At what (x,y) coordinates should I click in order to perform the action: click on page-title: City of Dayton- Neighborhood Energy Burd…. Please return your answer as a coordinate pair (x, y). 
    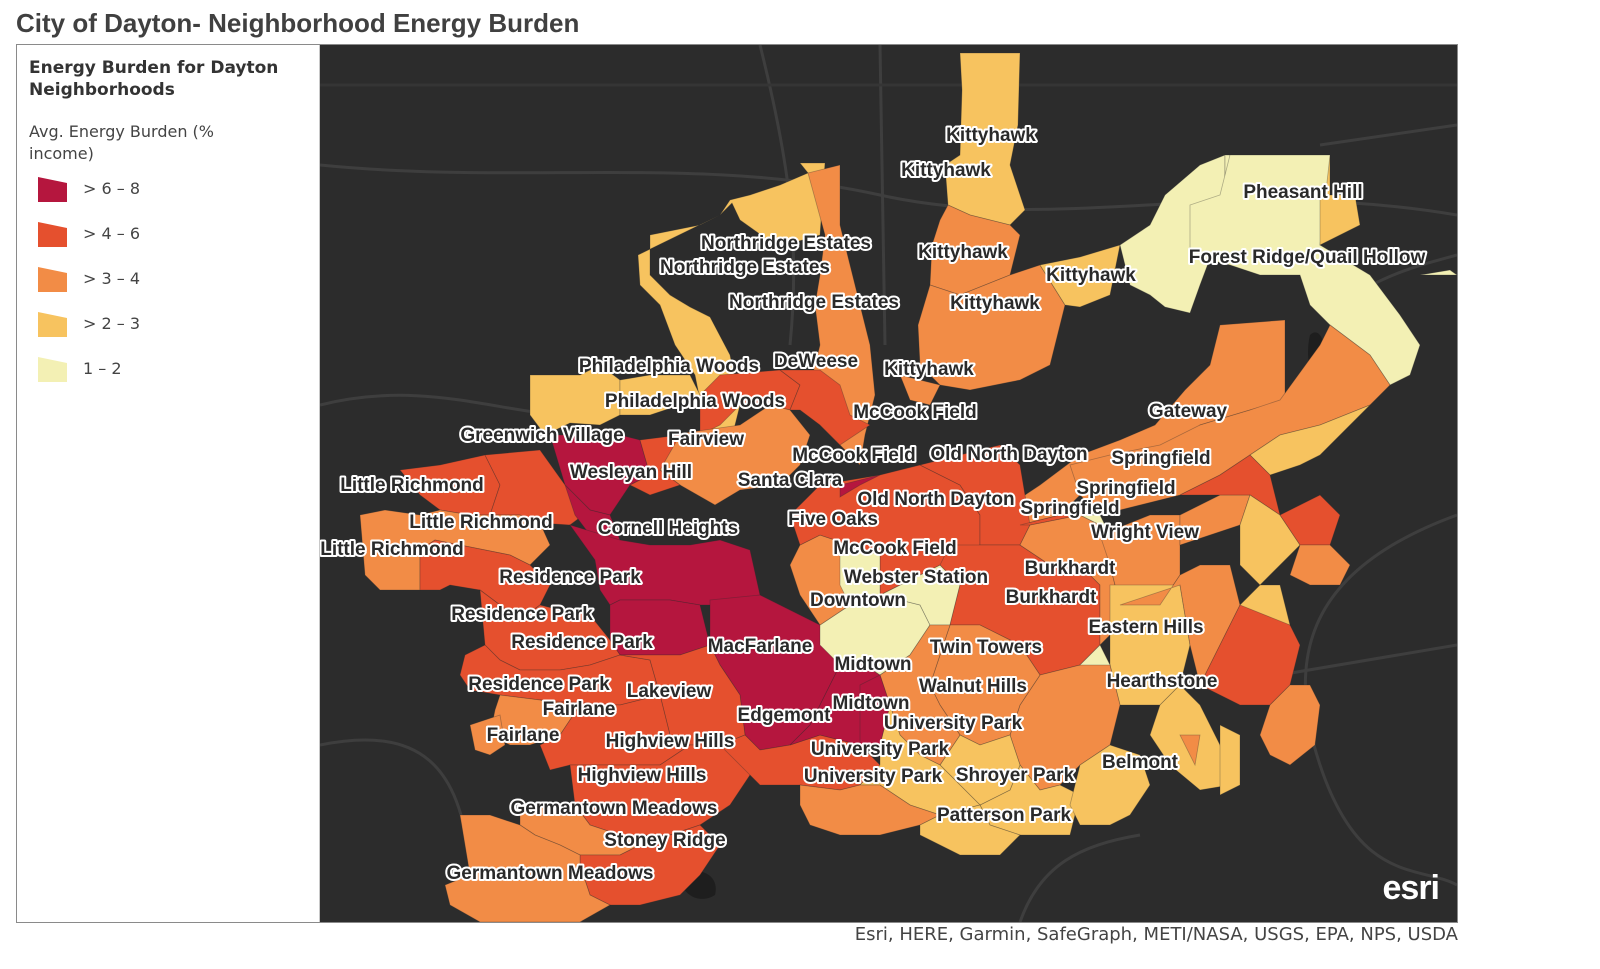
    Looking at the image, I should click on (298, 23).